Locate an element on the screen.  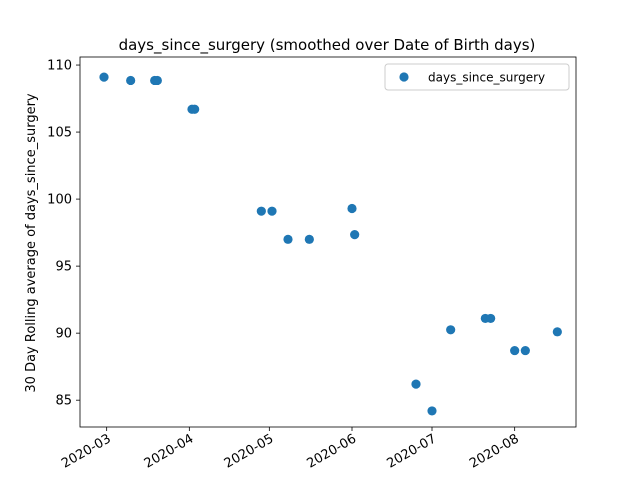
y-tick-label: 95 is located at coordinates (63, 267).